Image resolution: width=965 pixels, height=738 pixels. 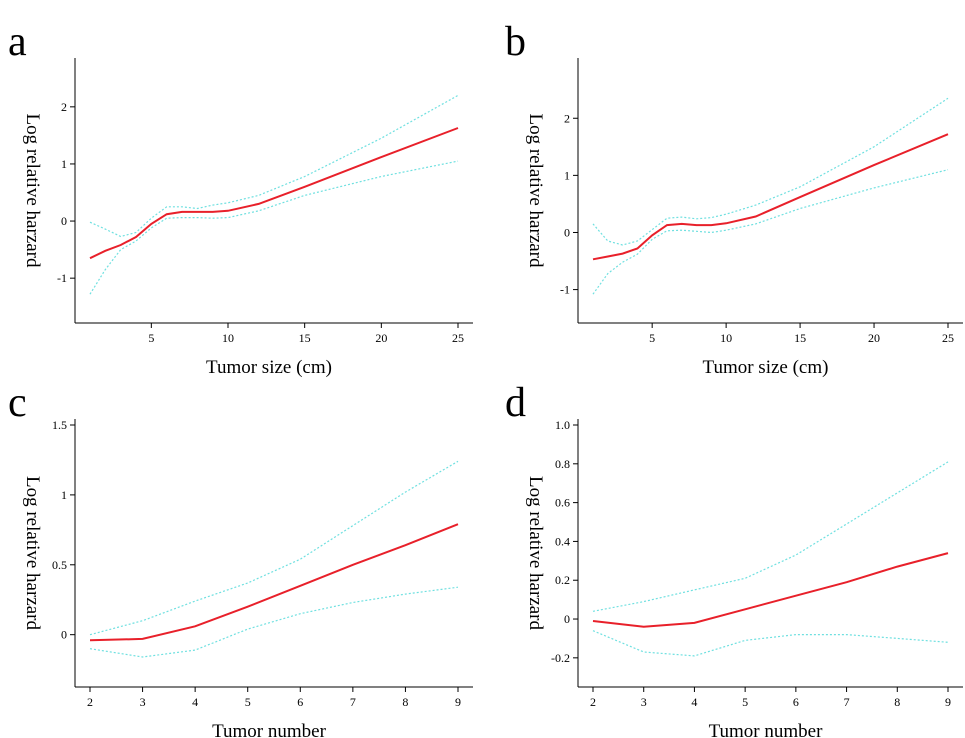 I want to click on y-tick-label: 1.5, so click(x=59, y=425).